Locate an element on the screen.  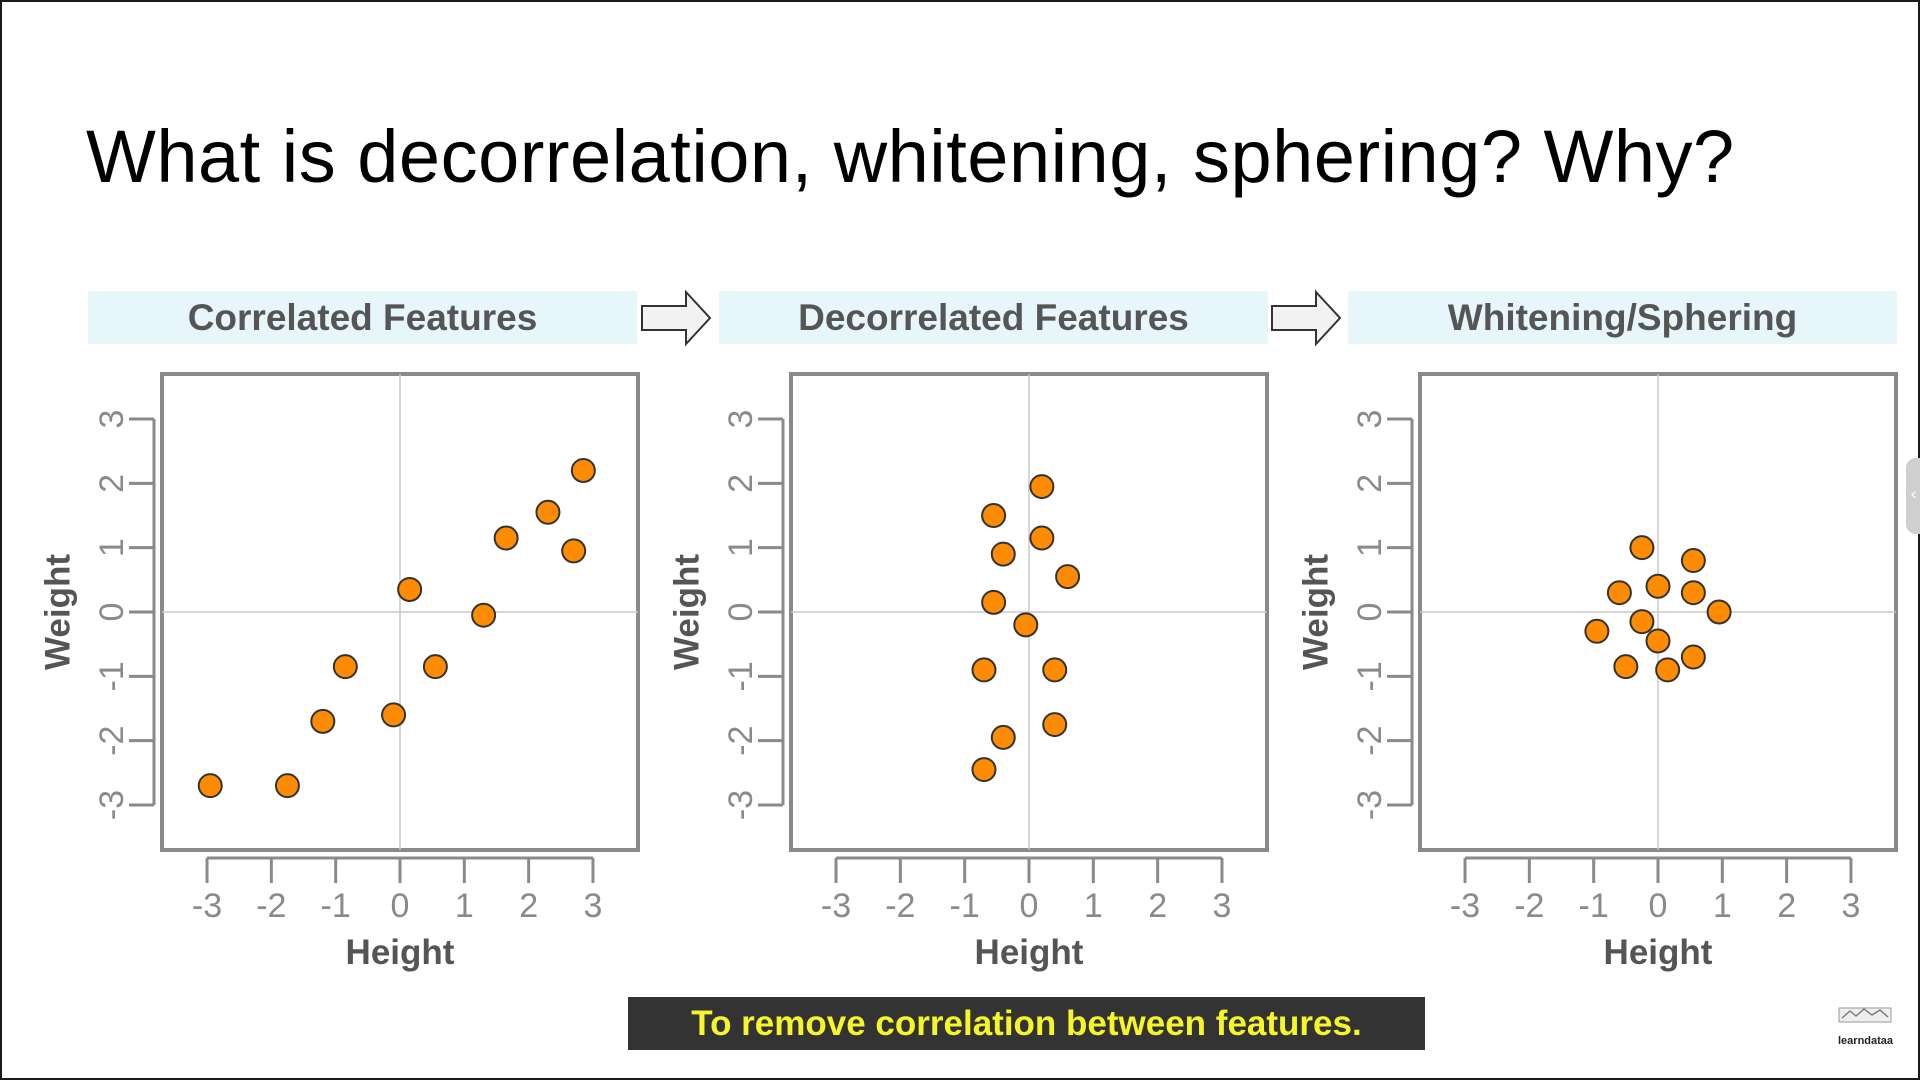
panel-title-decorrelated: Decorrelated Features is located at coordinates (993, 317).